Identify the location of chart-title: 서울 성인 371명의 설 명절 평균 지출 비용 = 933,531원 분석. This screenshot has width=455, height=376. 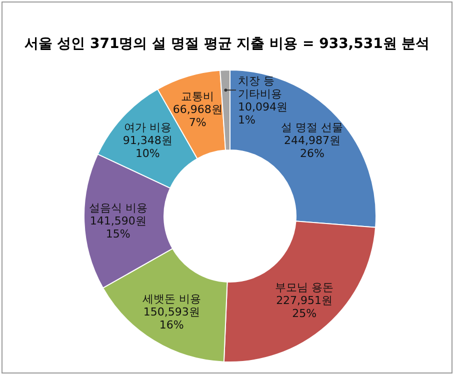
(227, 44).